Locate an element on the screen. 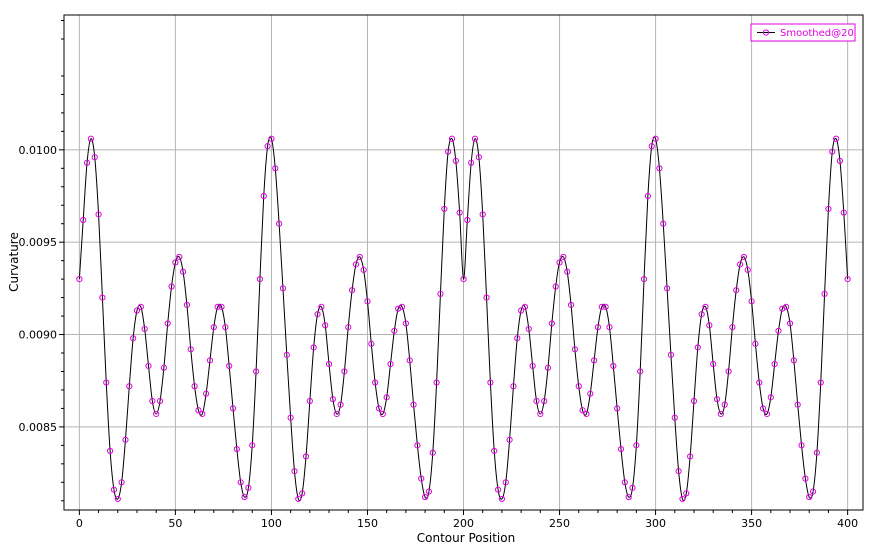 Image resolution: width=883 pixels, height=556 pixels. legend-entry-label: Smoothed@20 is located at coordinates (817, 33).